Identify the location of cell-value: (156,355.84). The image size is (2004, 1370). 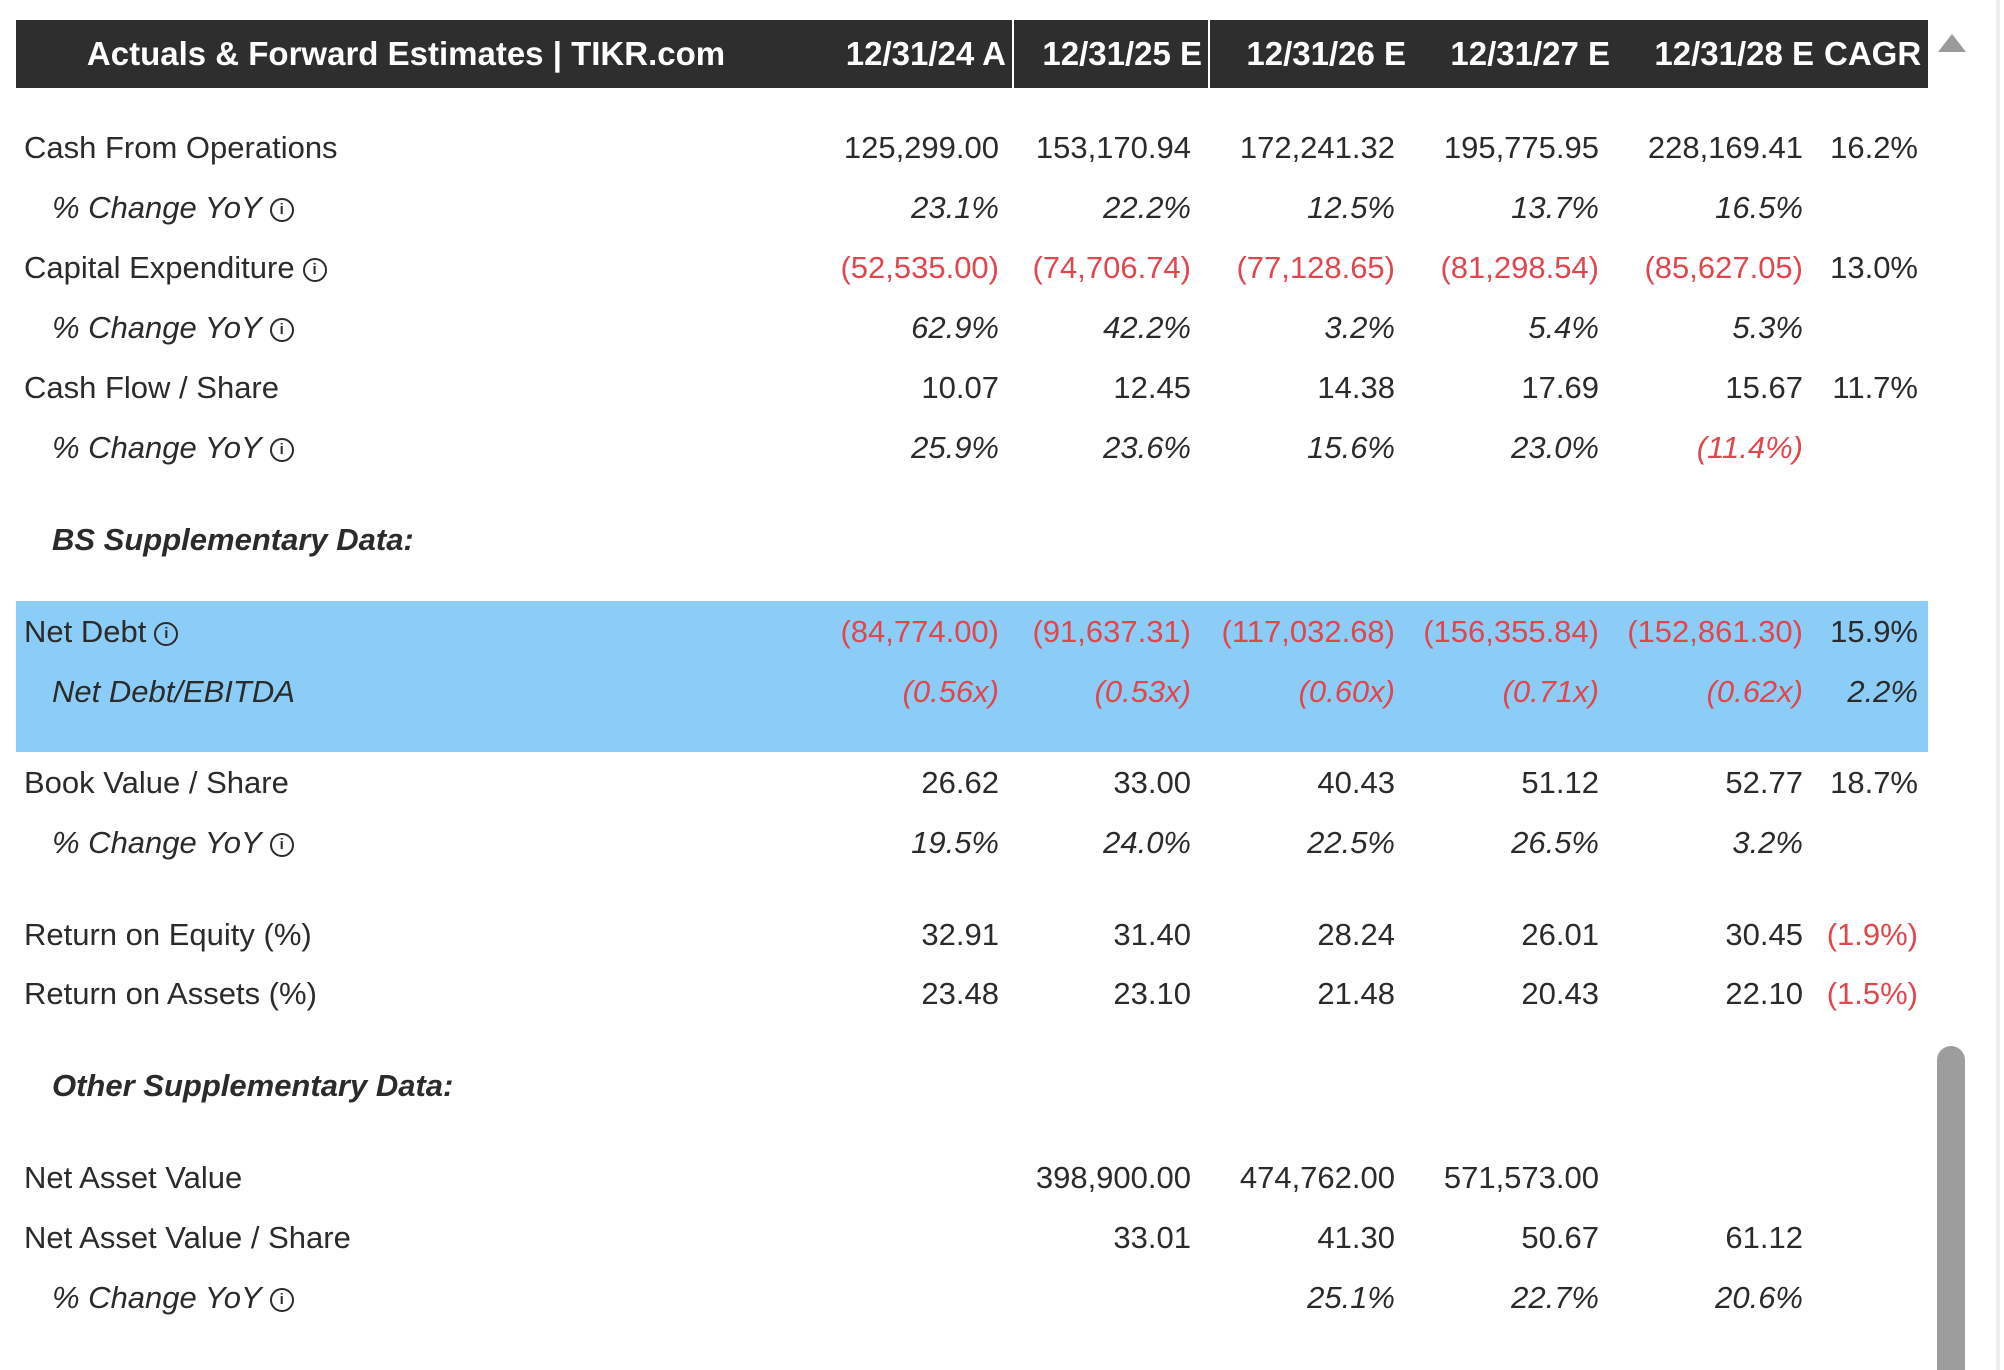
(1511, 631).